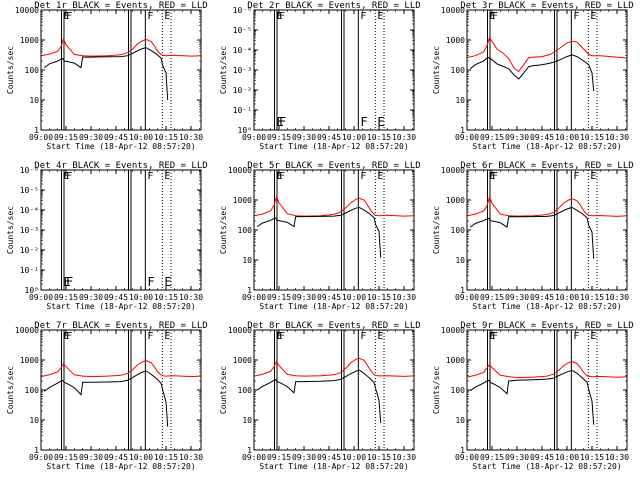 Image resolution: width=640 pixels, height=480 pixels. What do you see at coordinates (333, 146) in the screenshot?
I see `x-axis-label: Start Time (18-Apr-12 08:57:20)` at bounding box center [333, 146].